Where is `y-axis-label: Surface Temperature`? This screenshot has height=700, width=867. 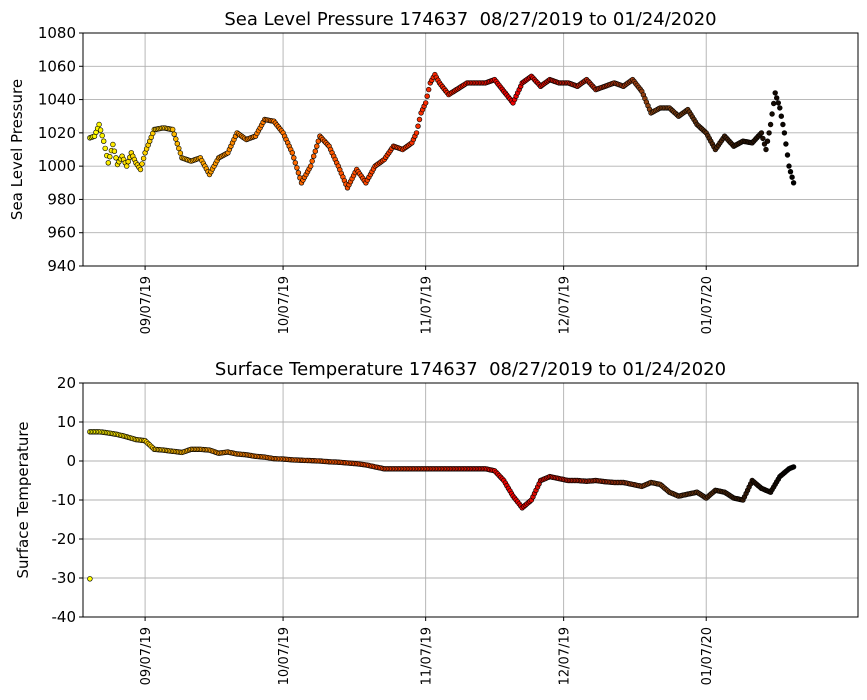
y-axis-label: Surface Temperature is located at coordinates (23, 500).